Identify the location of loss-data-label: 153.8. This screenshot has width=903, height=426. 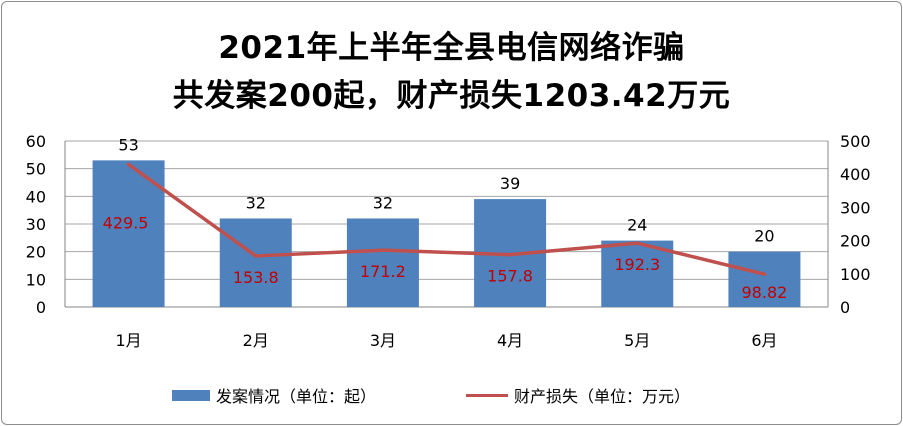
(256, 277).